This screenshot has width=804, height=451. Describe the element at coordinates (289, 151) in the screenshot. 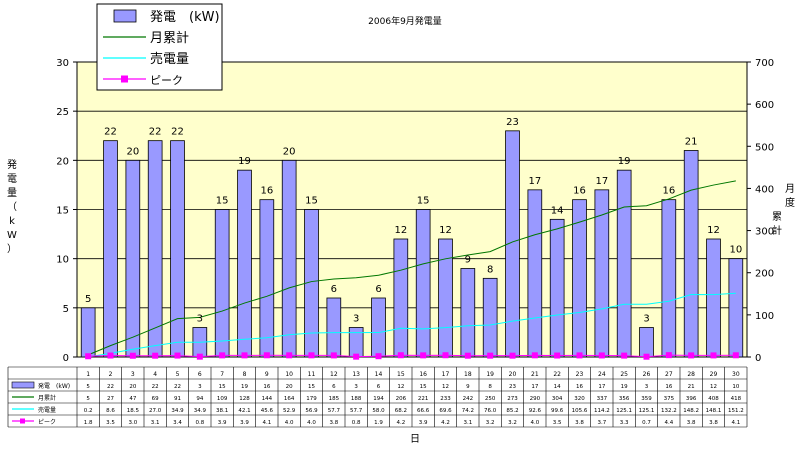

I see `bar-value-label: 20` at that location.